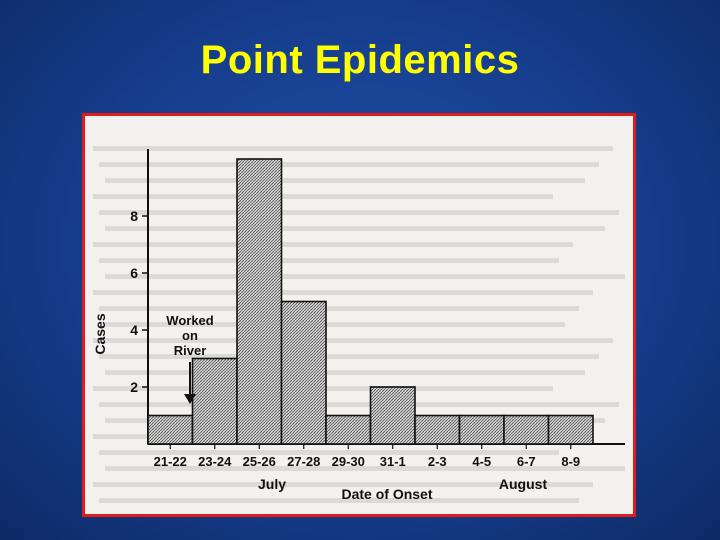 The image size is (720, 540). Describe the element at coordinates (523, 484) in the screenshot. I see `month-label-august: August` at that location.